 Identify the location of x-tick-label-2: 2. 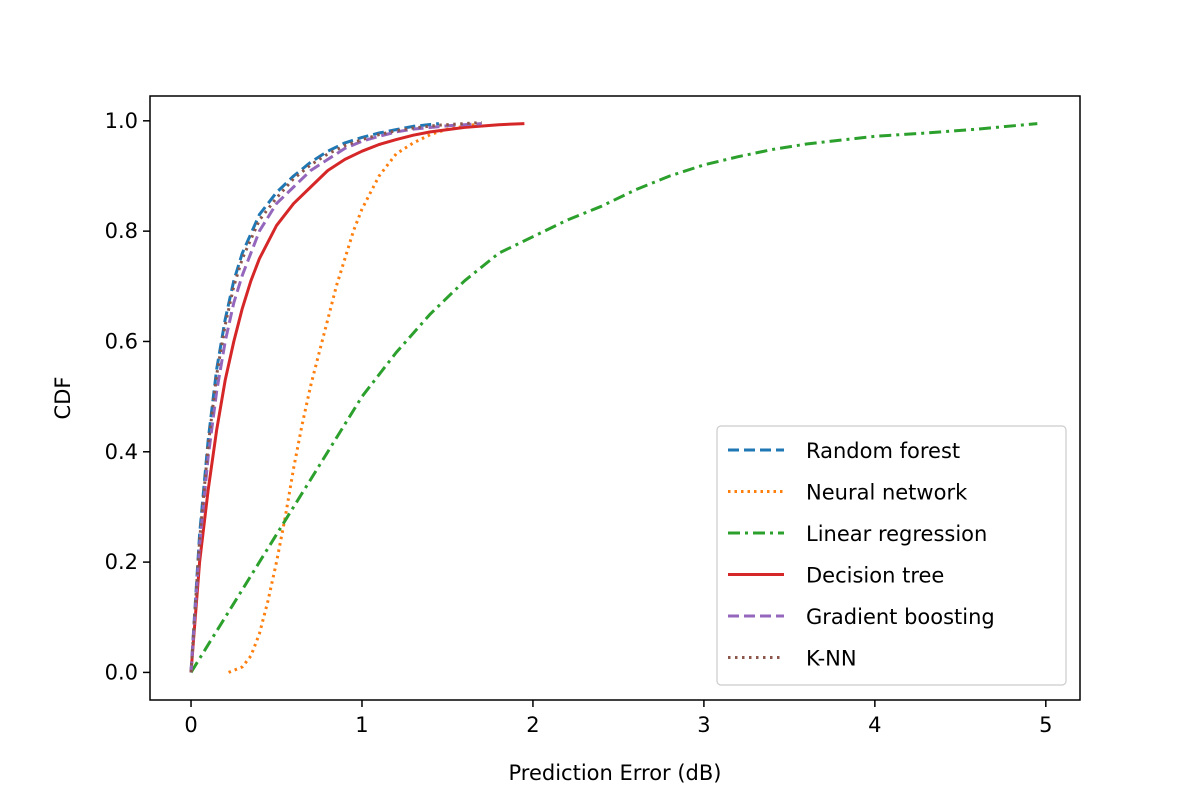
(532, 725).